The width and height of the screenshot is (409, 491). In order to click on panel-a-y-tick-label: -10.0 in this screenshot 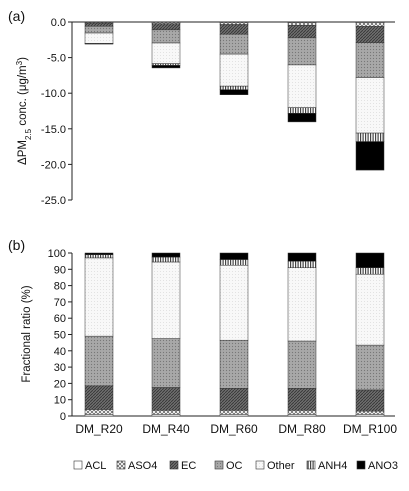, I will do `click(53, 94)`.